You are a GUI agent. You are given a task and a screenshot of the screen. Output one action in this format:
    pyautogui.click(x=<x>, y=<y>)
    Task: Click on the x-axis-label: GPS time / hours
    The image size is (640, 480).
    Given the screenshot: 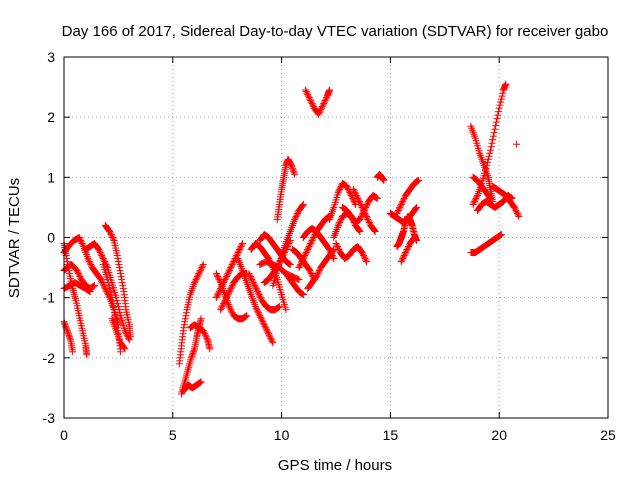 What is the action you would take?
    pyautogui.click(x=335, y=465)
    